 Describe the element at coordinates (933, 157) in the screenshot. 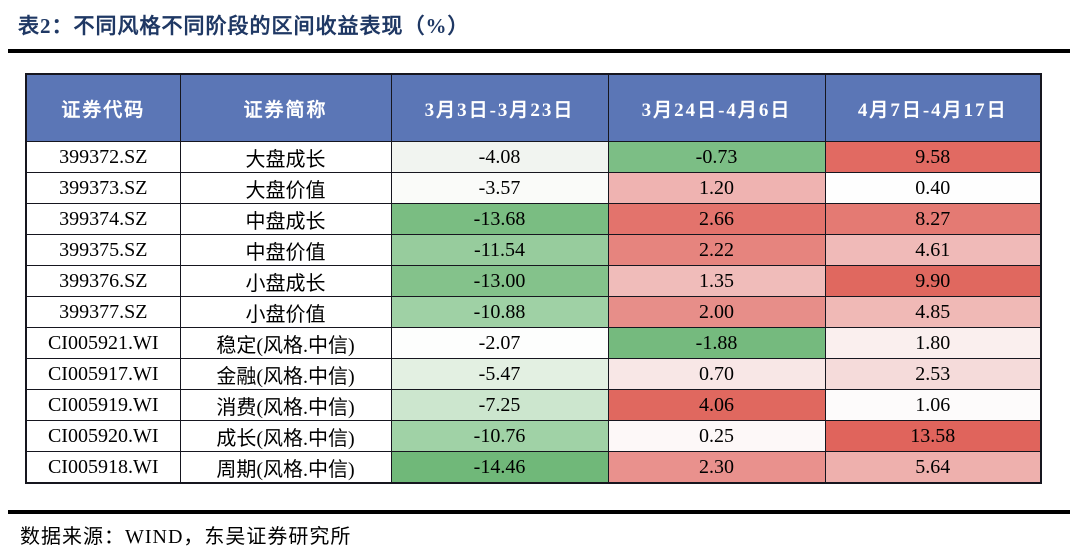

I see `return-value-cell: 9.58` at that location.